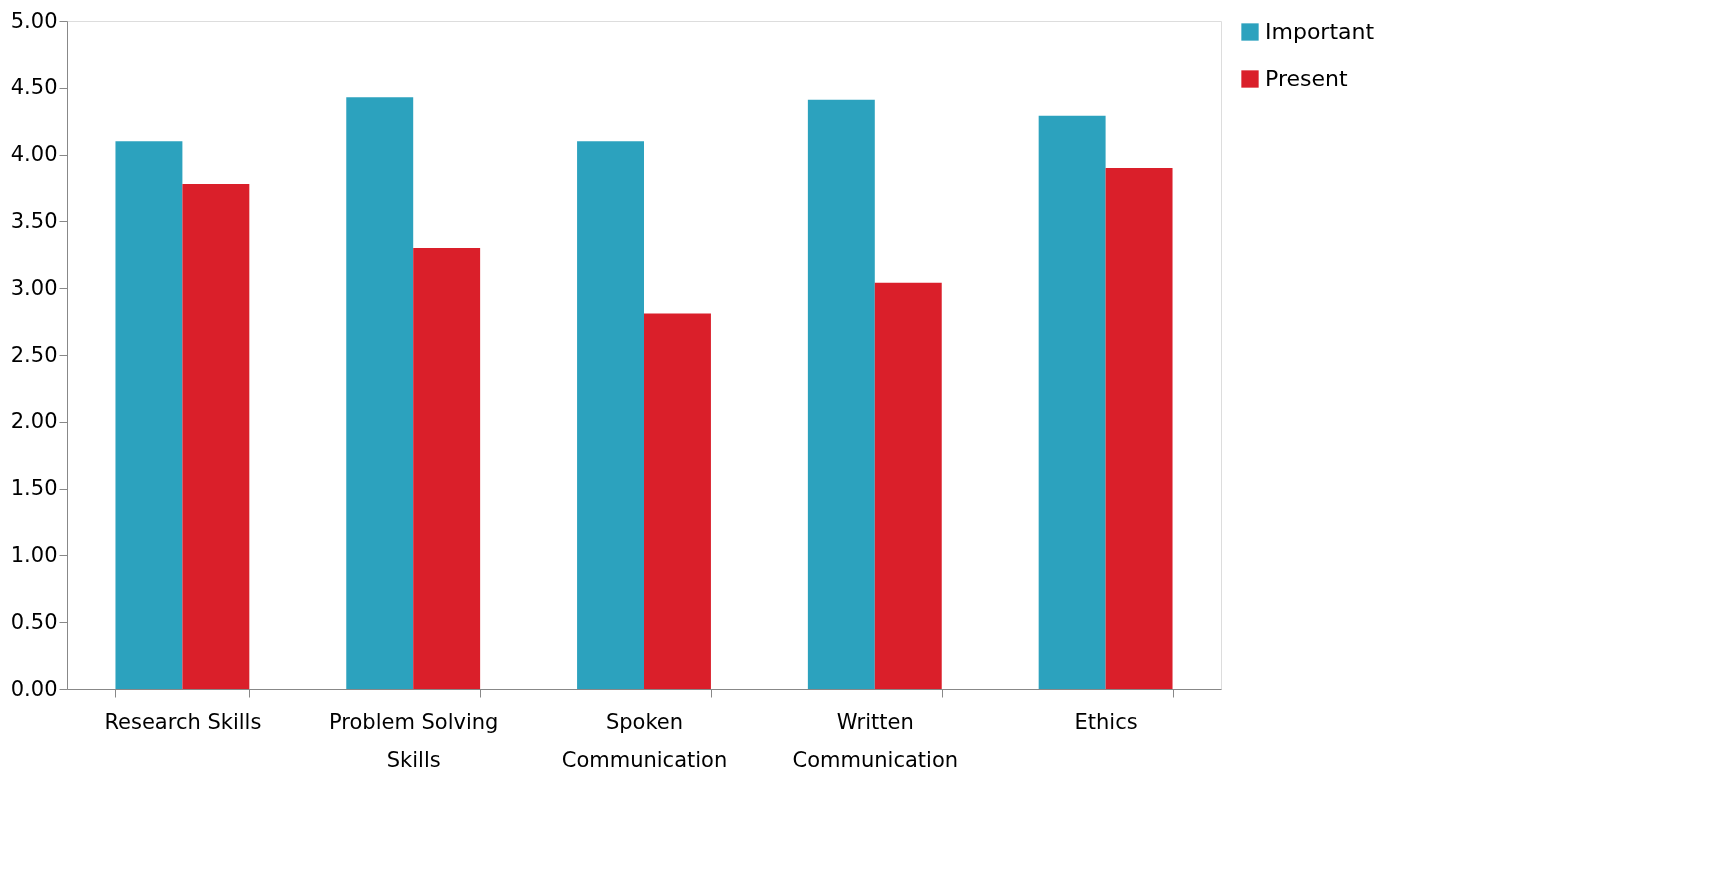  I want to click on y-tick-label: 1.50, so click(34, 488).